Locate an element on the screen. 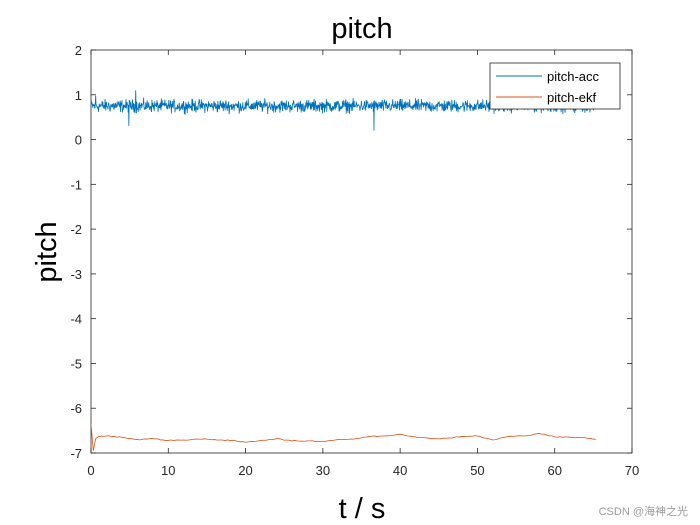  x-tick-label: 30 is located at coordinates (323, 470).